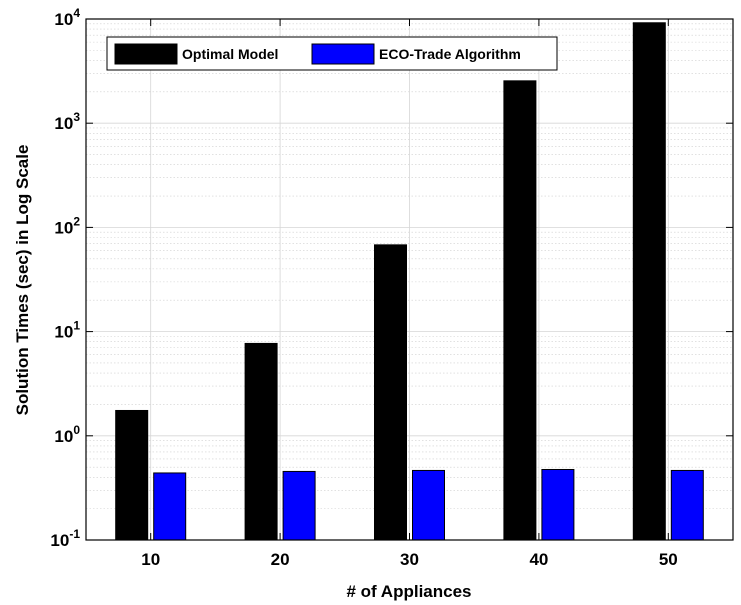 The height and width of the screenshot is (605, 741). What do you see at coordinates (343, 54) in the screenshot?
I see `legend-swatch-eco-trade` at bounding box center [343, 54].